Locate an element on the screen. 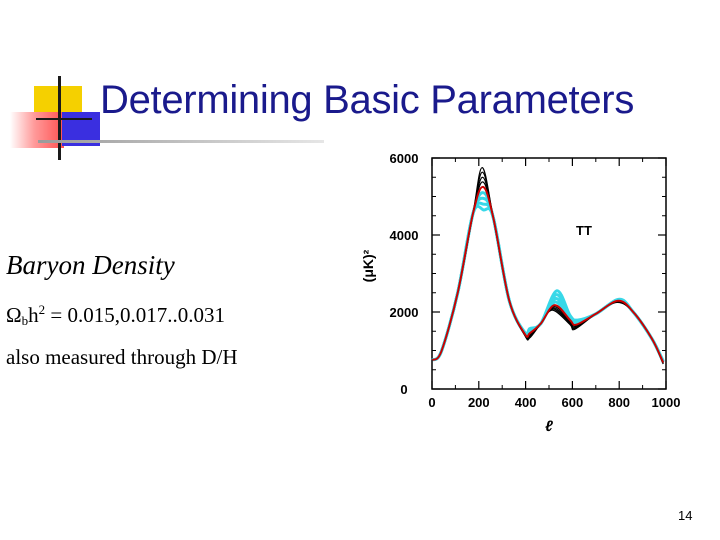 Image resolution: width=720 pixels, height=540 pixels. y-tick-label-6000: 6000 is located at coordinates (404, 158).